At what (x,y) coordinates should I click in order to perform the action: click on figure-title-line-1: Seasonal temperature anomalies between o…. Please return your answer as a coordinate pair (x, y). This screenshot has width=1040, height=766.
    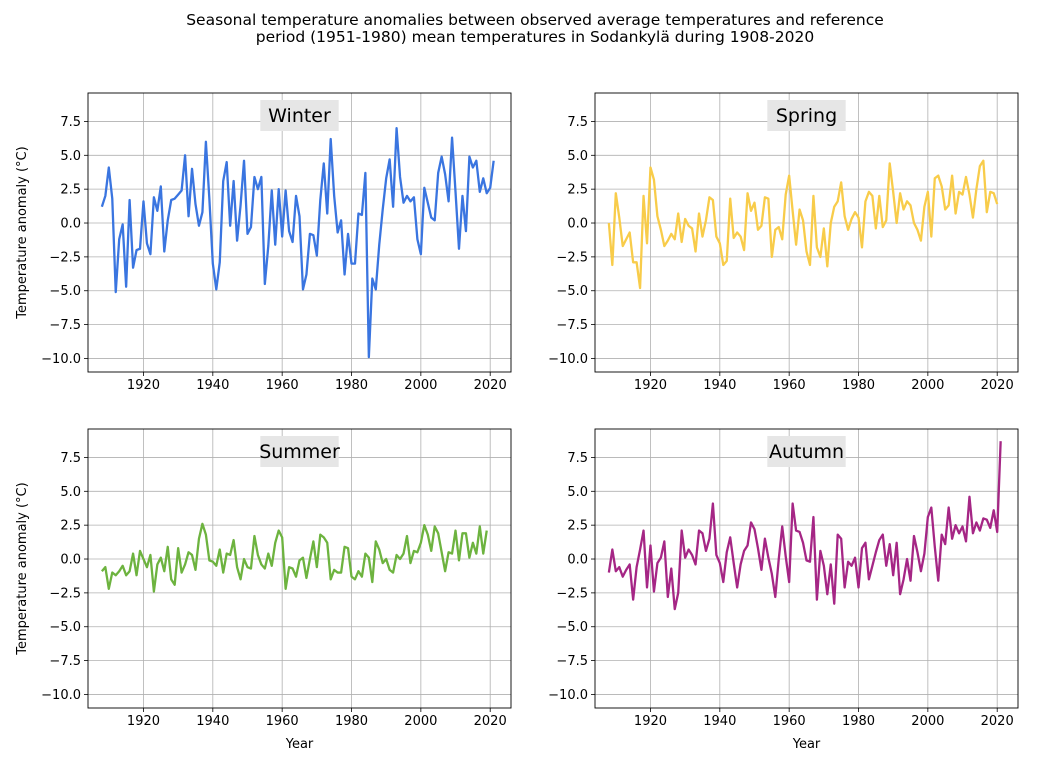
    Looking at the image, I should click on (535, 20).